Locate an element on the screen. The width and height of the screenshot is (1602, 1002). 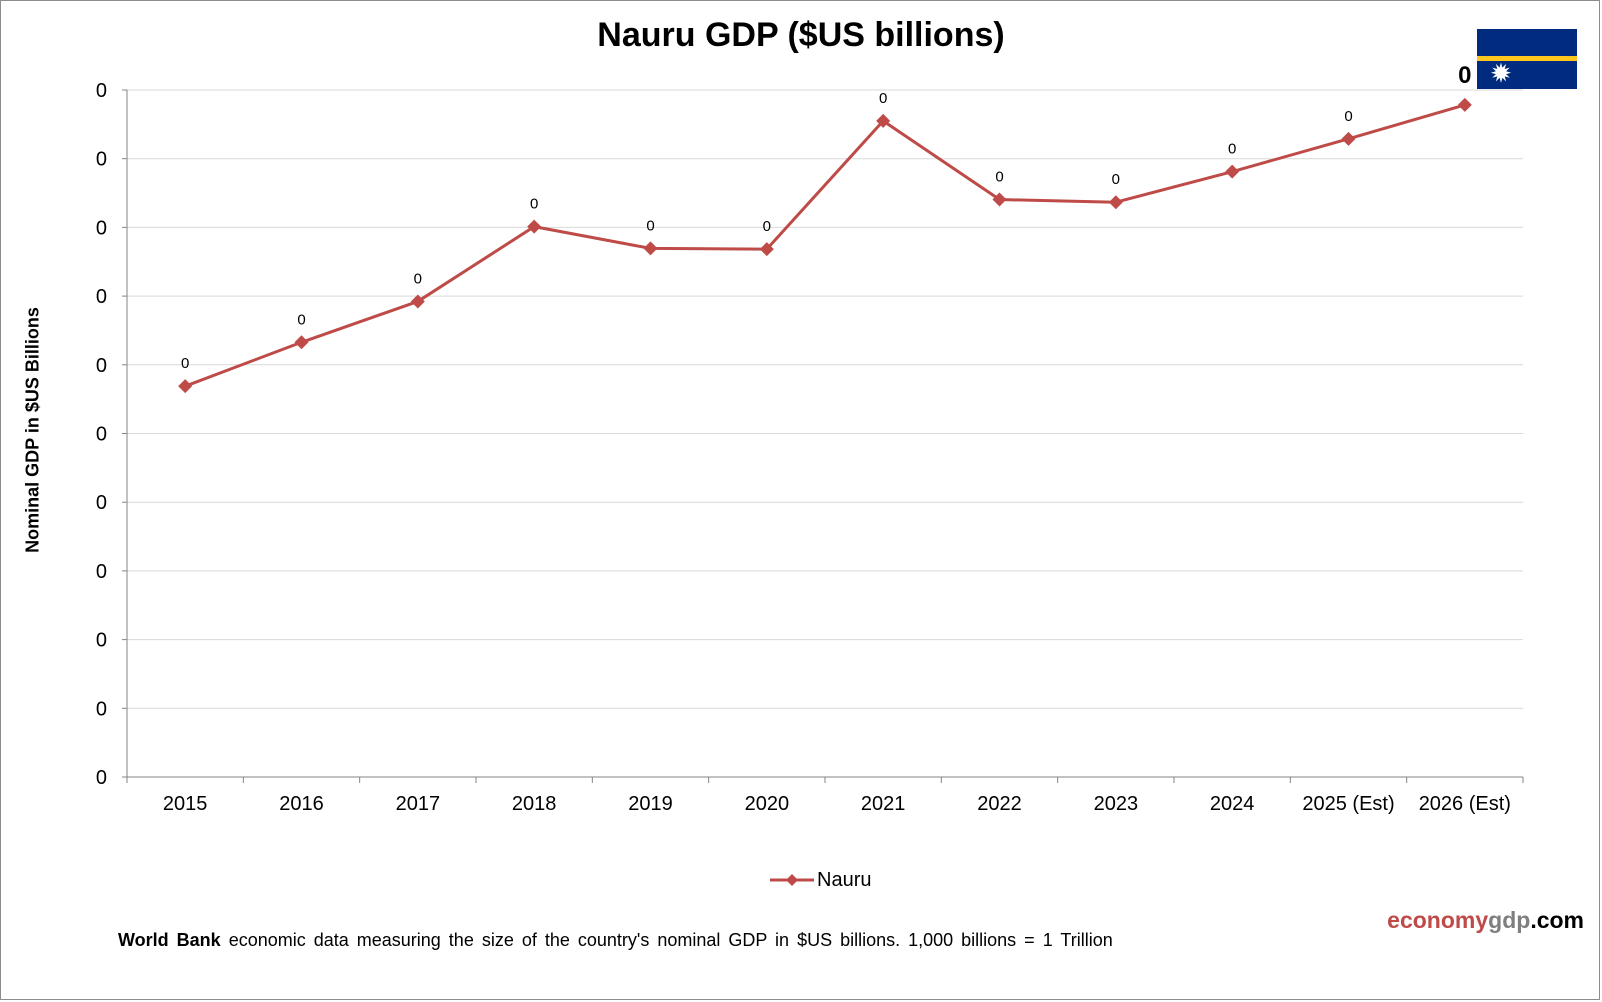
x-tick-label: 2023 is located at coordinates (1116, 804).